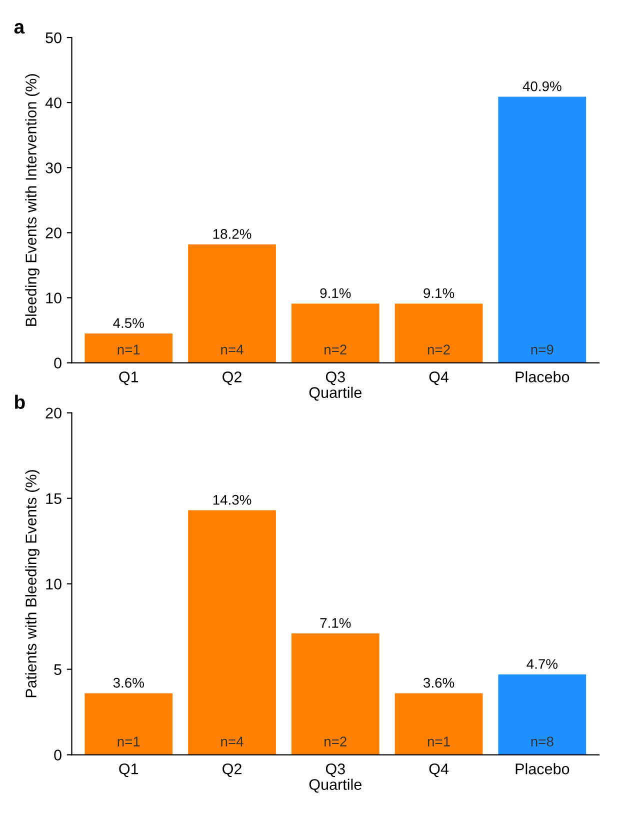  What do you see at coordinates (32, 584) in the screenshot?
I see `y-axis-title: Patients with Bleeding Events (%)` at bounding box center [32, 584].